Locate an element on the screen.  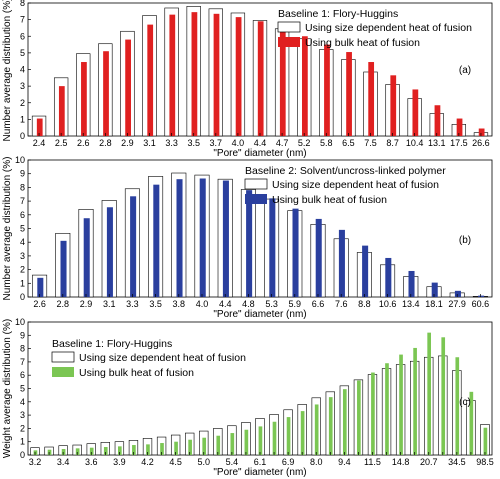
y-tick-label: 6 is located at coordinates (22, 375).